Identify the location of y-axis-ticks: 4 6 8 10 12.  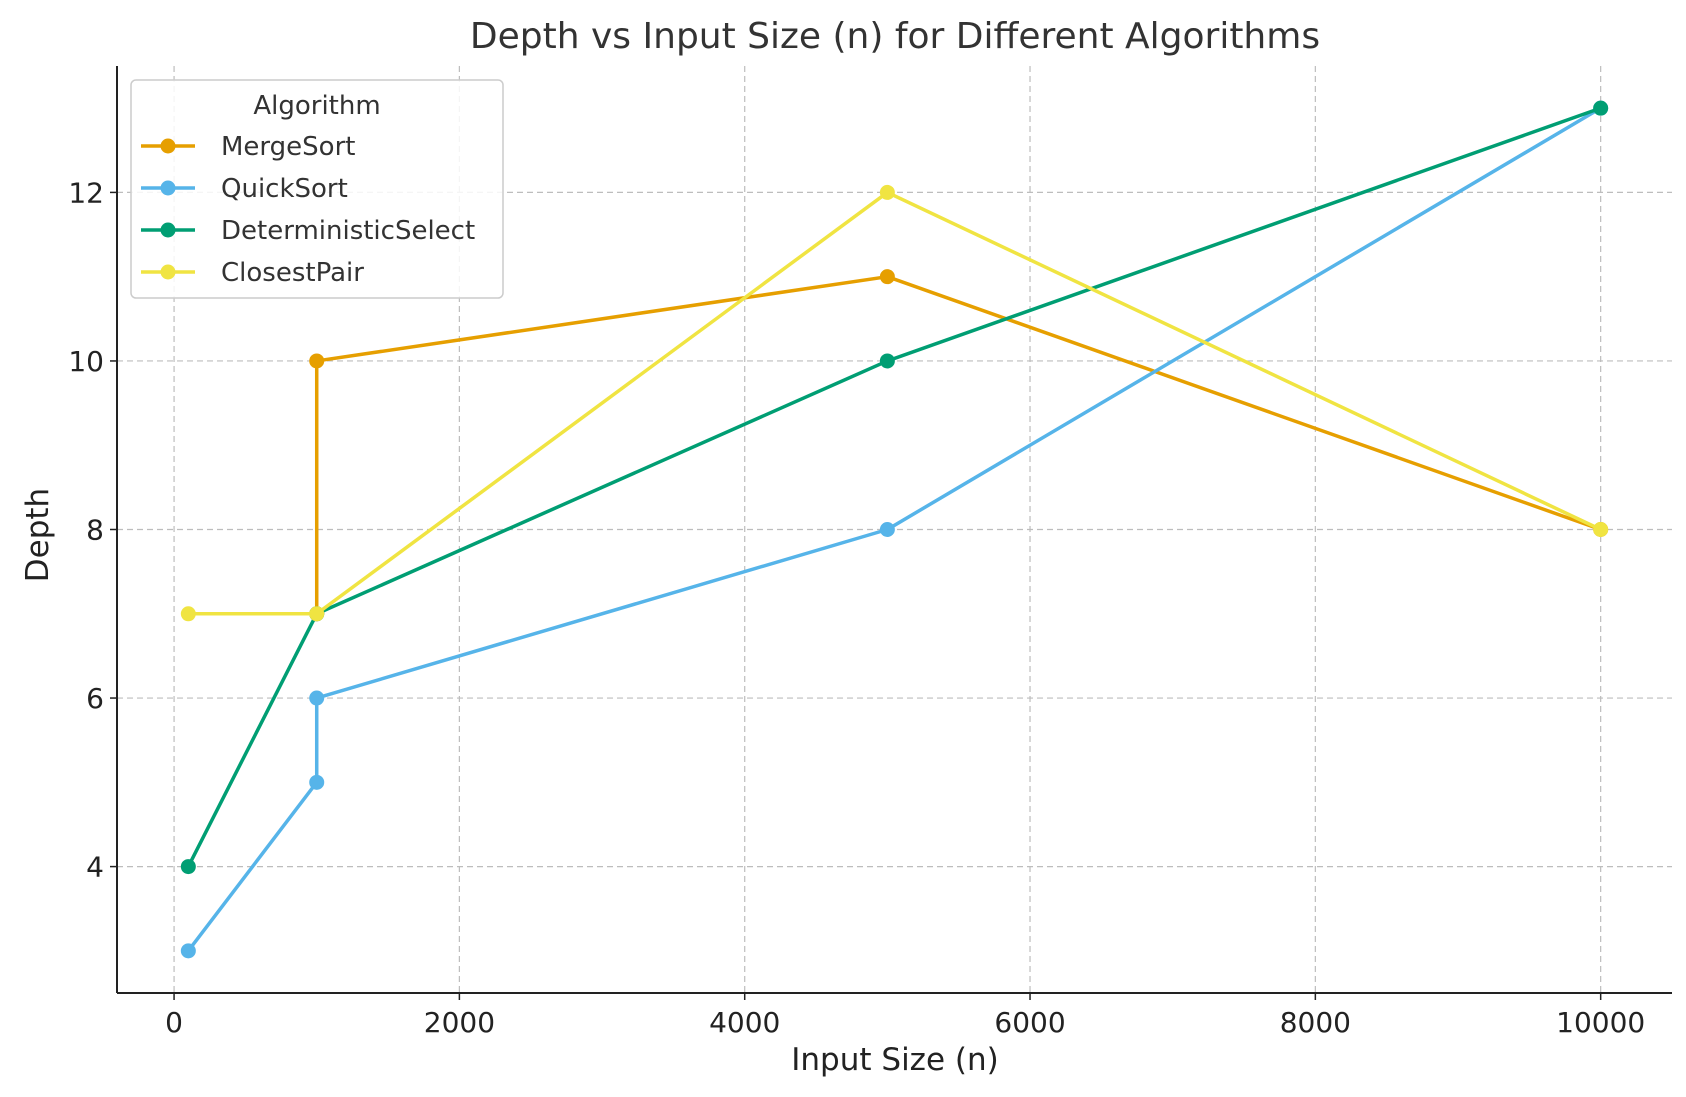
(92, 530).